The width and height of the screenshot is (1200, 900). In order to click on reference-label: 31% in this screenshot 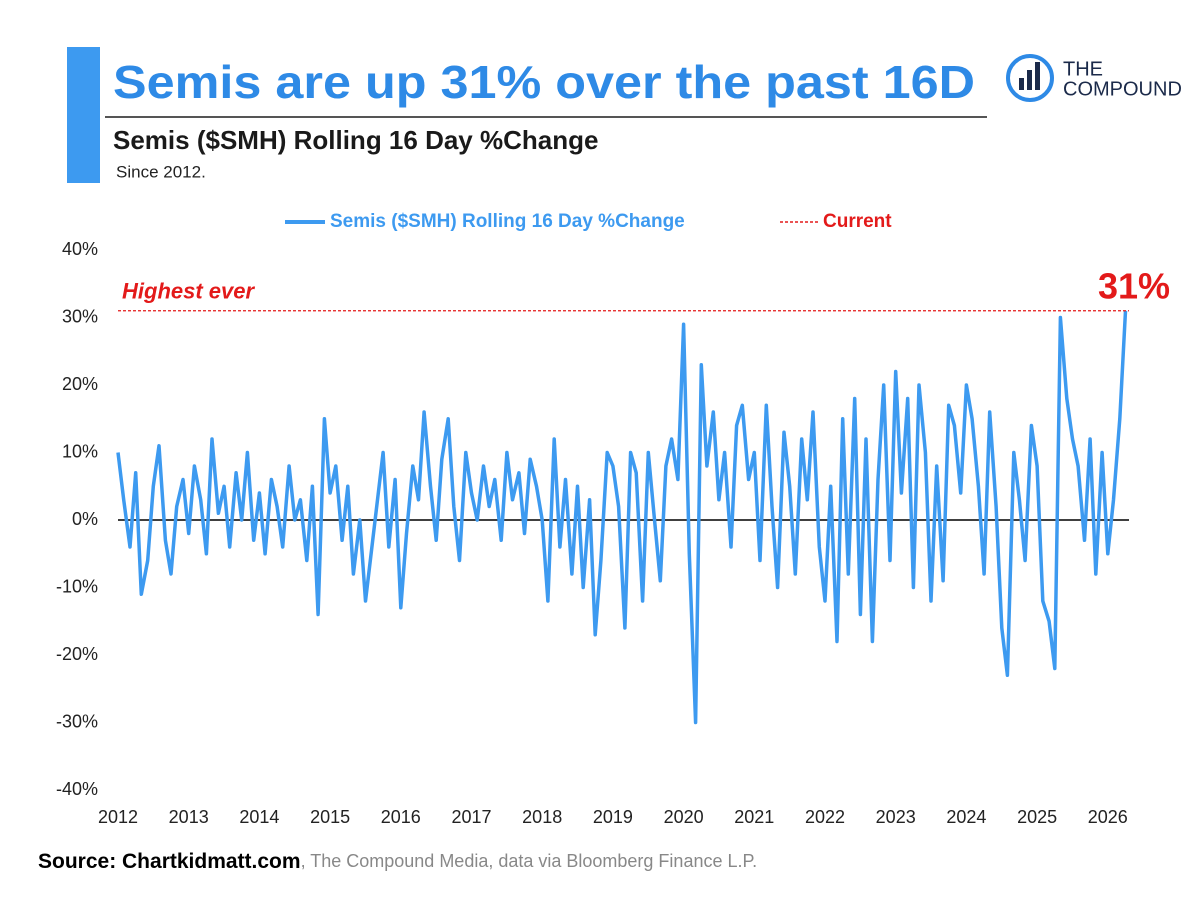, I will do `click(1134, 285)`.